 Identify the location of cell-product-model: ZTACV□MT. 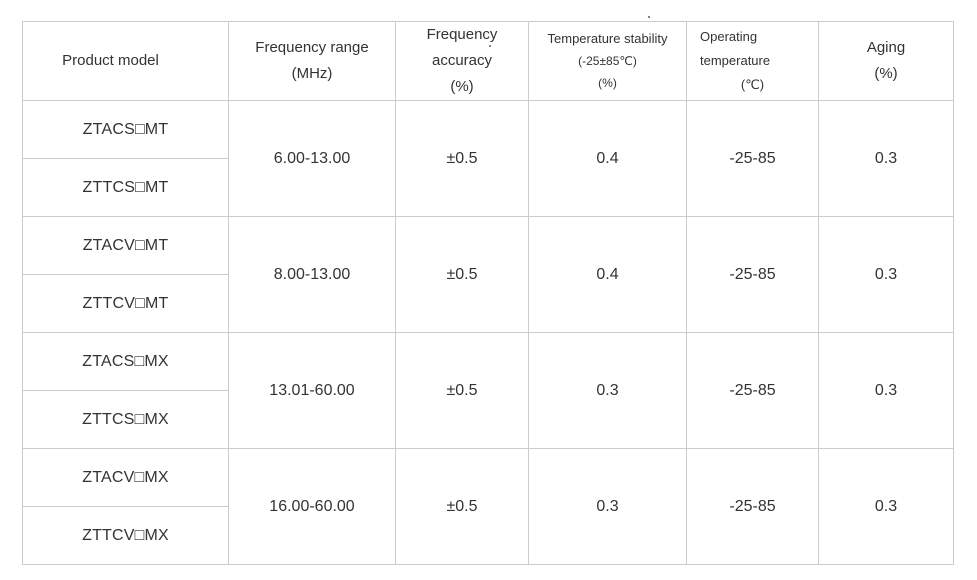
(125, 245).